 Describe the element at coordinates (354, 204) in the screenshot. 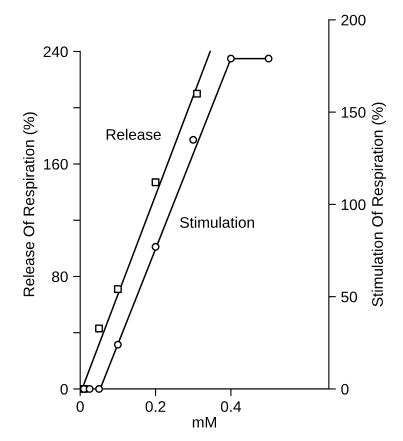

I see `y2-tick-label: 100` at that location.